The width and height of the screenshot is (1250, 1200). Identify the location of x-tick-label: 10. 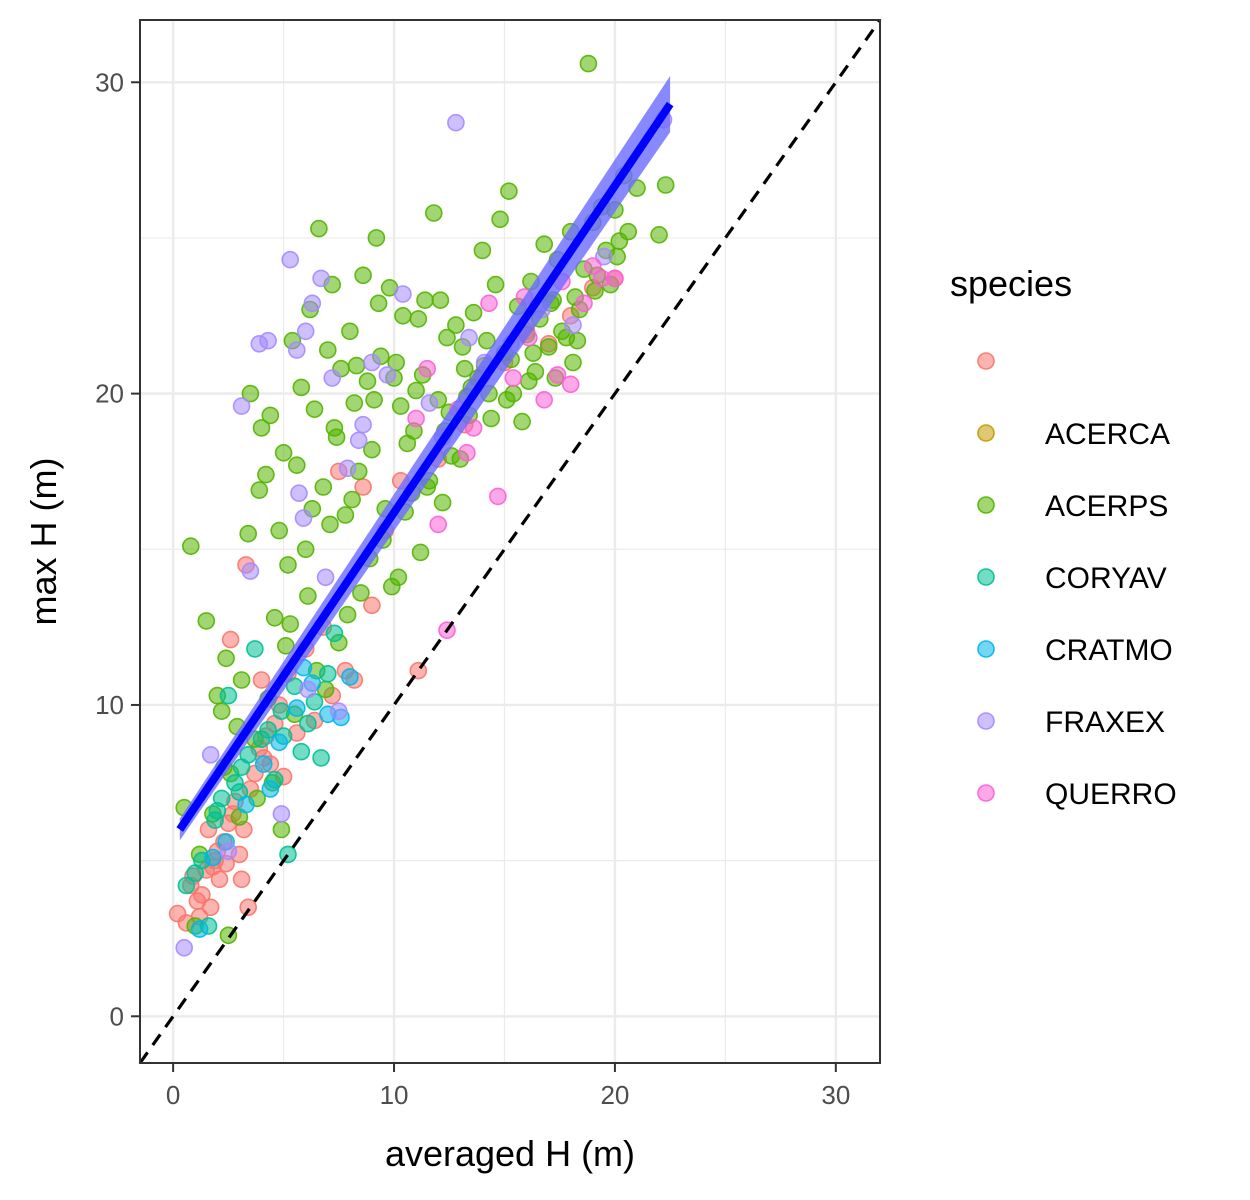
(394, 1095).